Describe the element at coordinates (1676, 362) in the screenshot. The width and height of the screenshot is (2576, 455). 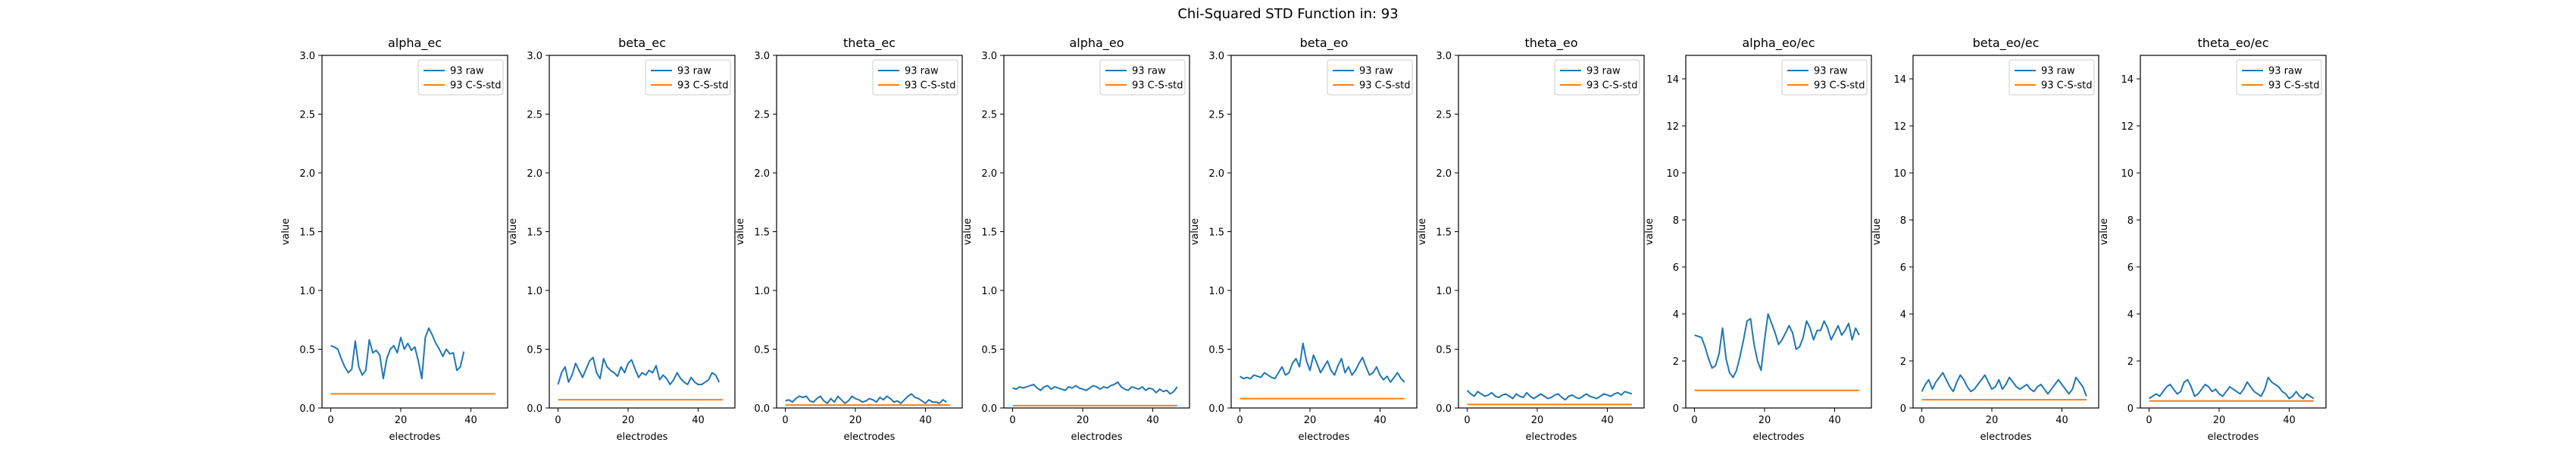
I see `y-tick-label: 2` at that location.